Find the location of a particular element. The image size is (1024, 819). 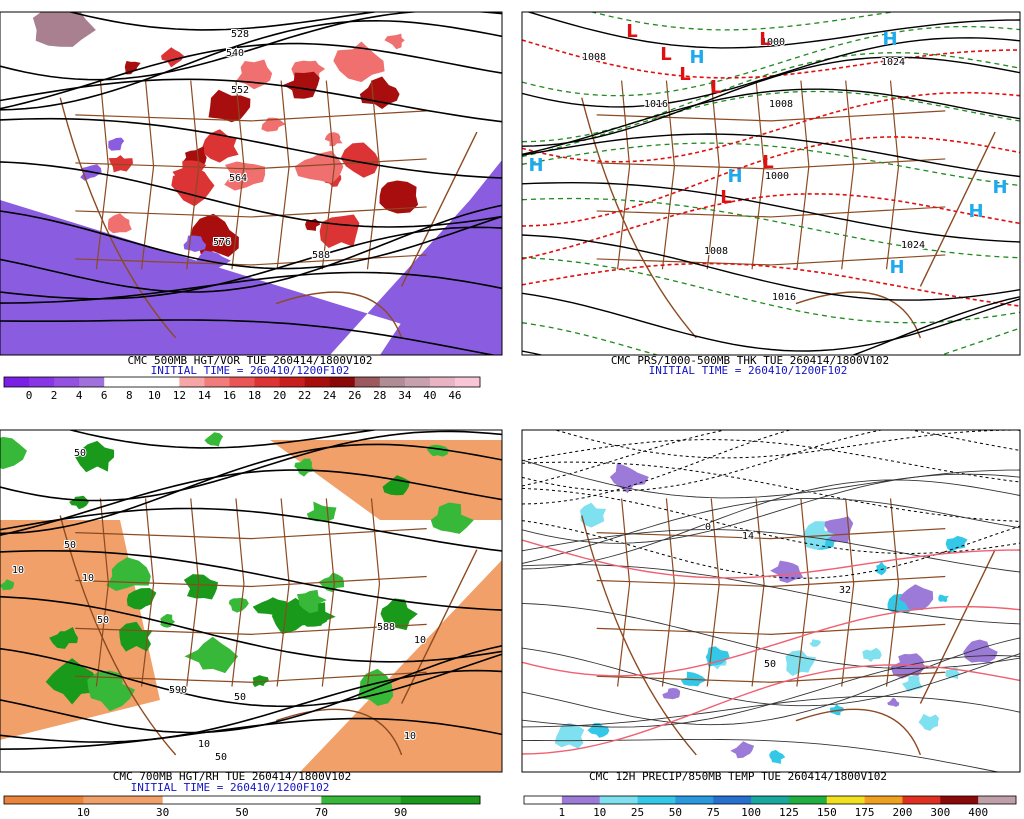

colorbar-label: 4 is located at coordinates (79, 395).